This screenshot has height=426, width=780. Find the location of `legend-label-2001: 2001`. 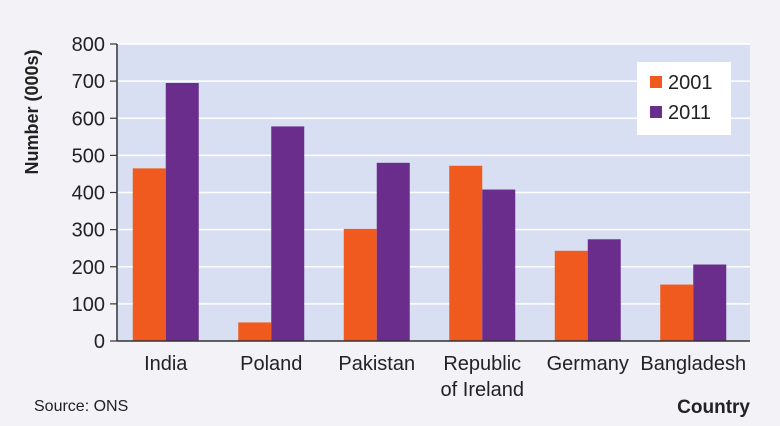

legend-label-2001: 2001 is located at coordinates (690, 83).